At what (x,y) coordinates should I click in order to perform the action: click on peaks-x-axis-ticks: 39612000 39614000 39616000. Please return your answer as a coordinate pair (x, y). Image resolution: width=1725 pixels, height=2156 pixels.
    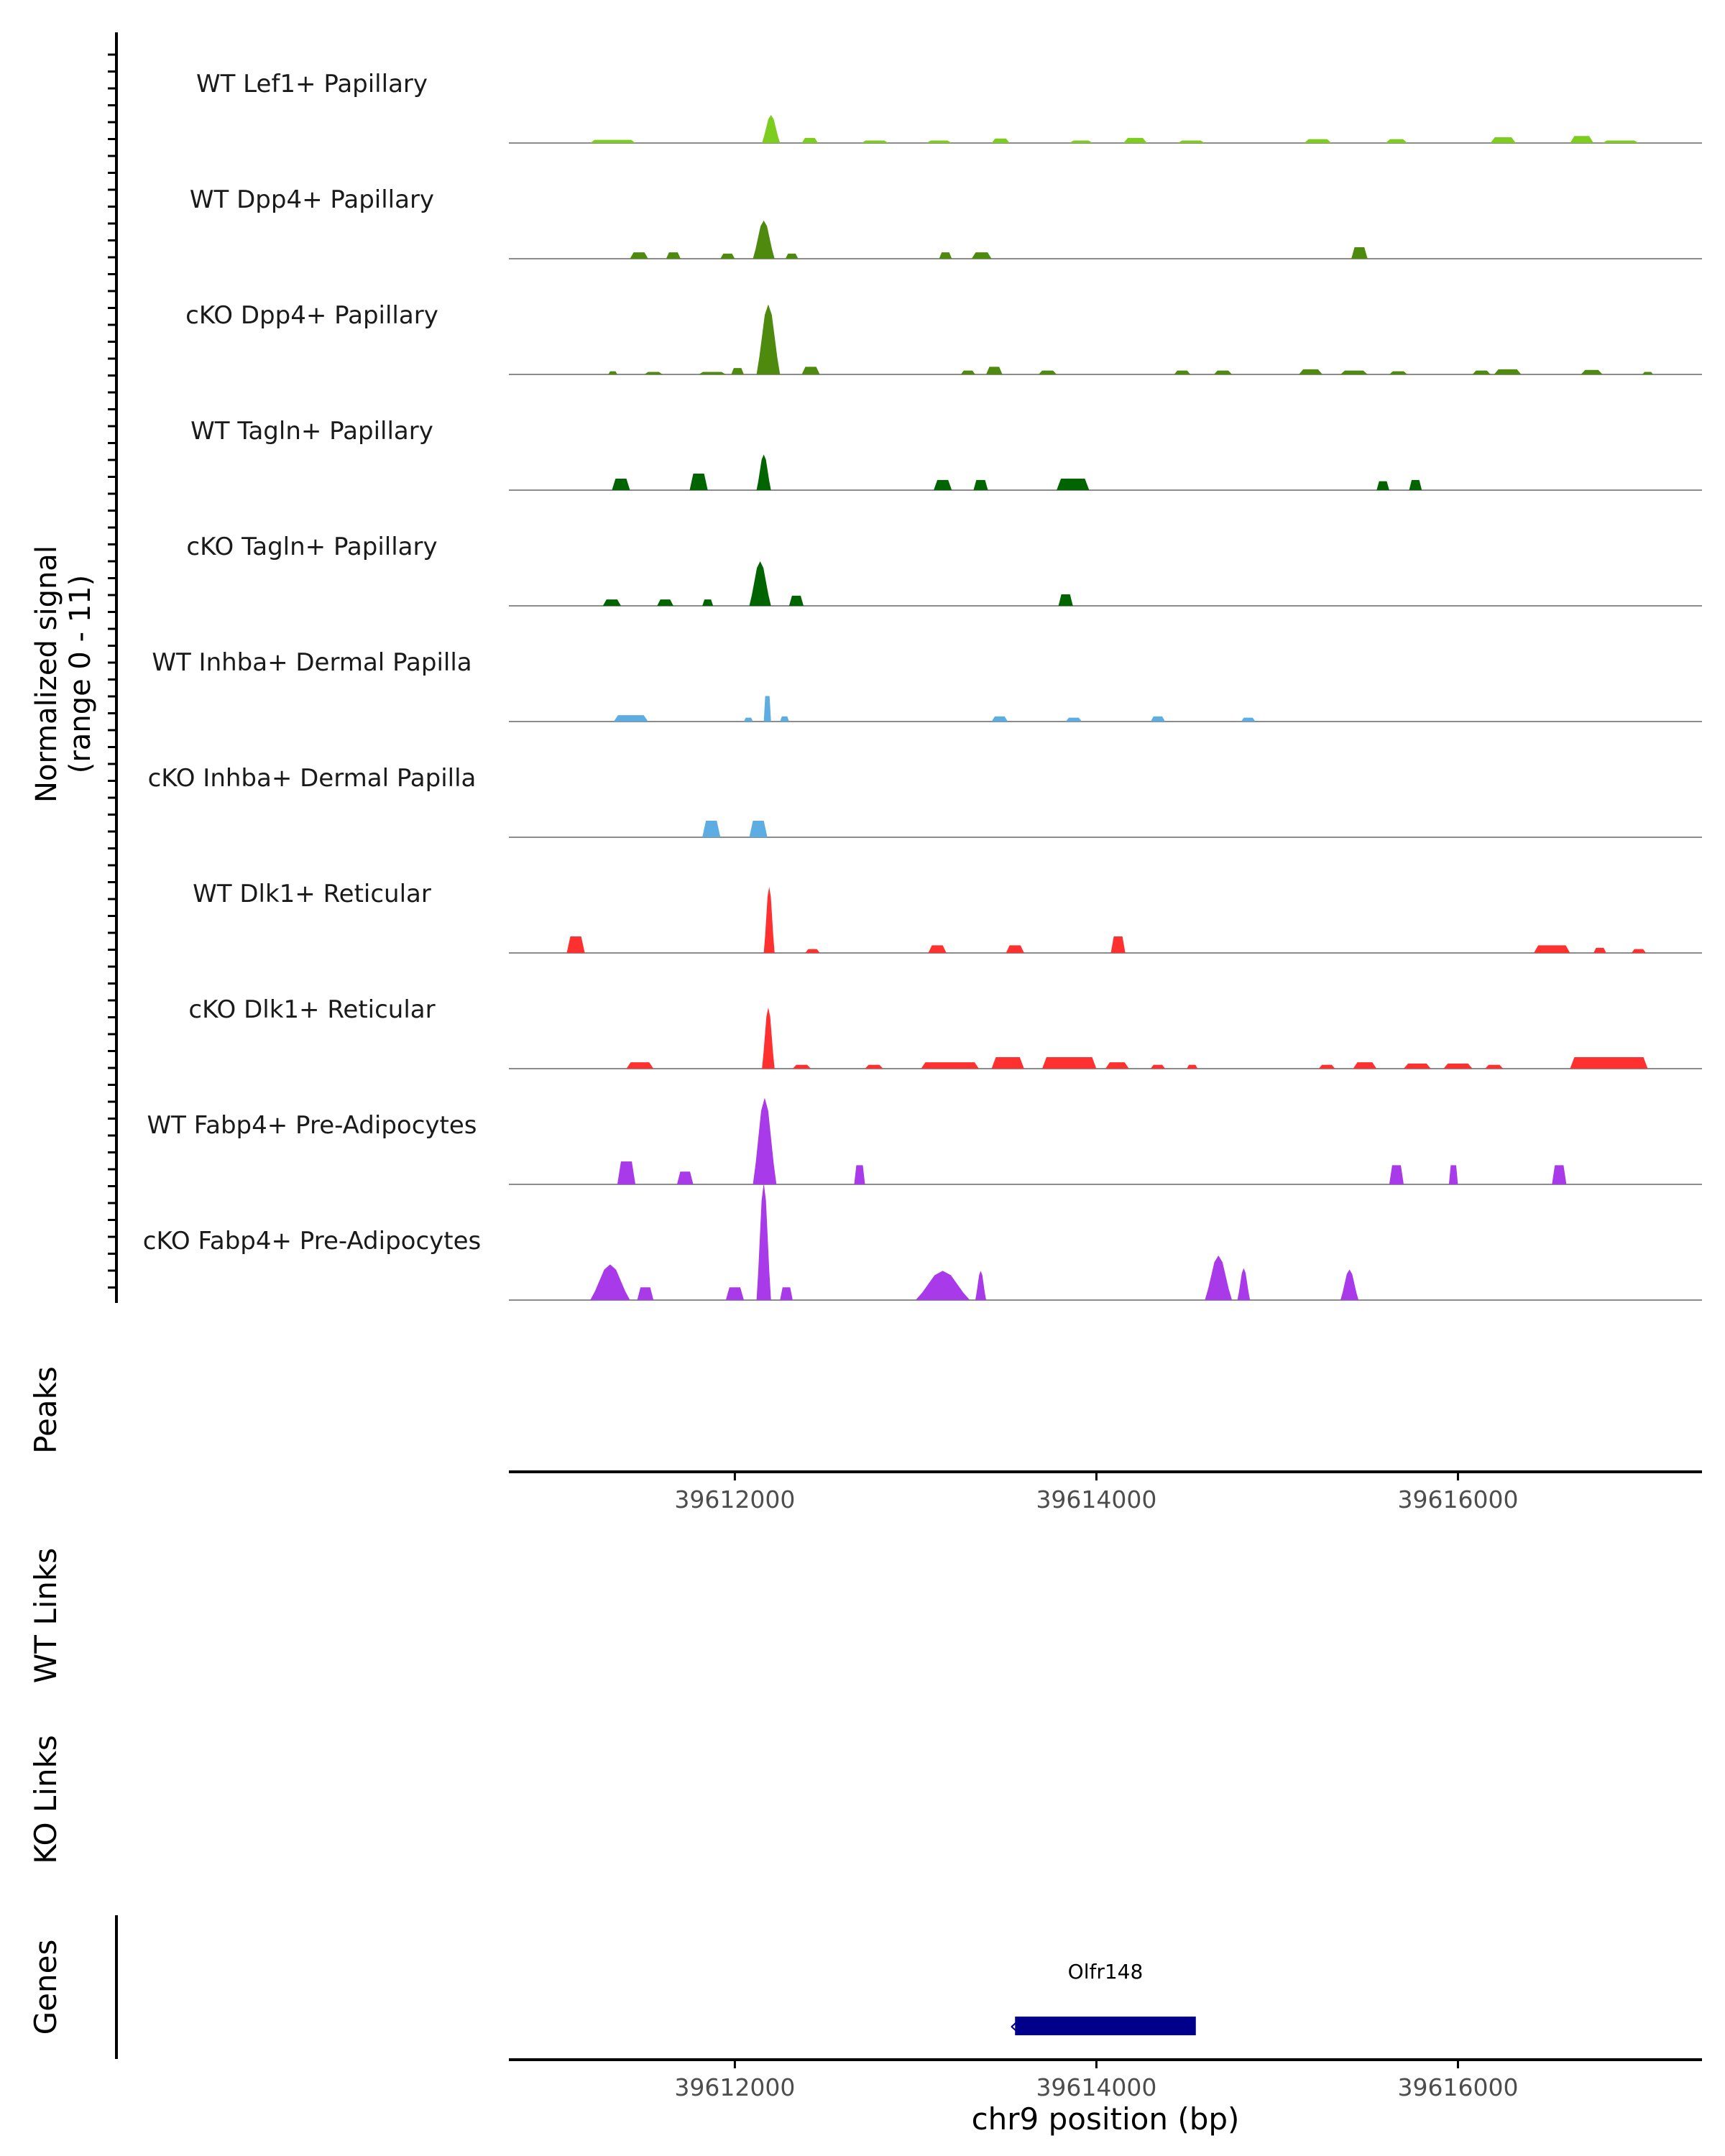
    Looking at the image, I should click on (1096, 1493).